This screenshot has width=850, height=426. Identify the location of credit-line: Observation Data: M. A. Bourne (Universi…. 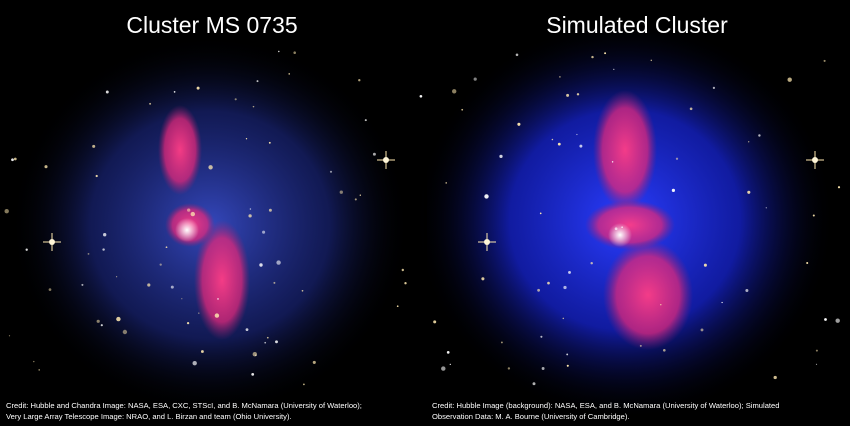
(531, 416).